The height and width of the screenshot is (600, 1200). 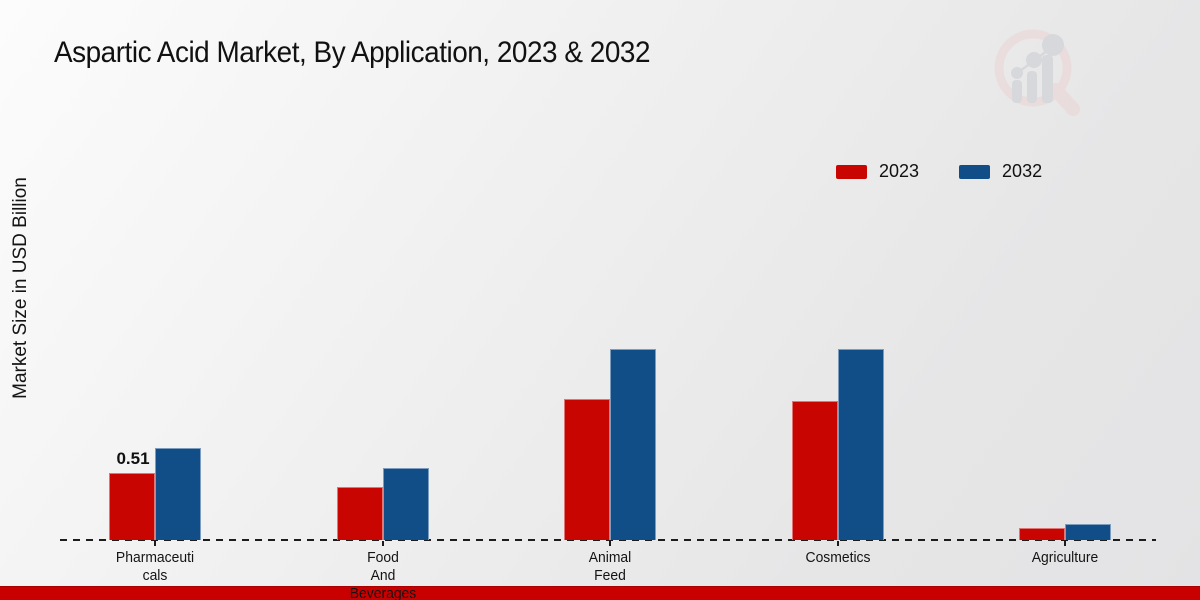 What do you see at coordinates (1022, 171) in the screenshot?
I see `legend-label-2032: 2032` at bounding box center [1022, 171].